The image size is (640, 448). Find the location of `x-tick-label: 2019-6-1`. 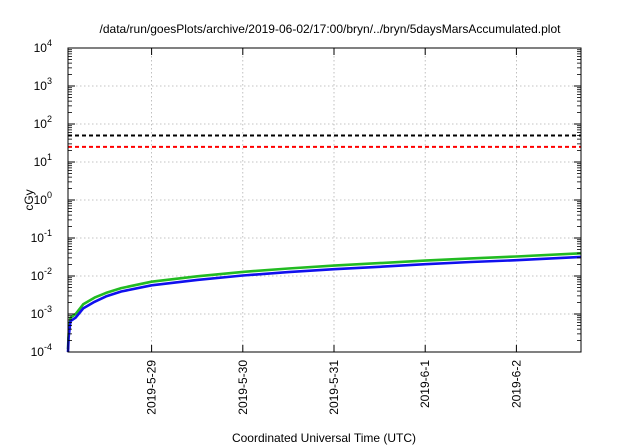

x-tick-label: 2019-6-1 is located at coordinates (425, 384).